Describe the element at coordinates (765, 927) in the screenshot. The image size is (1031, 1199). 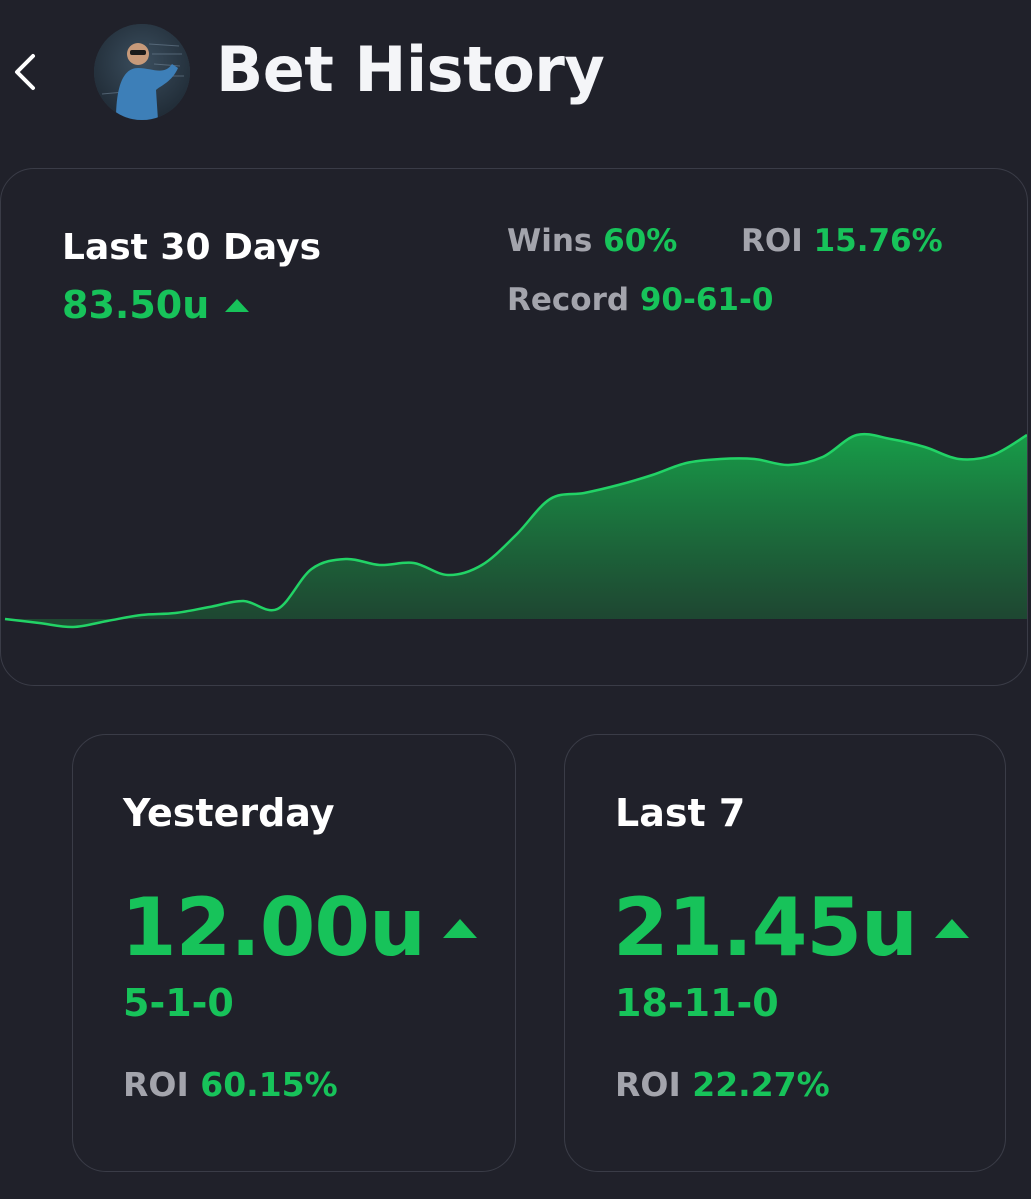
I see `card-units-value: 21.45u` at that location.